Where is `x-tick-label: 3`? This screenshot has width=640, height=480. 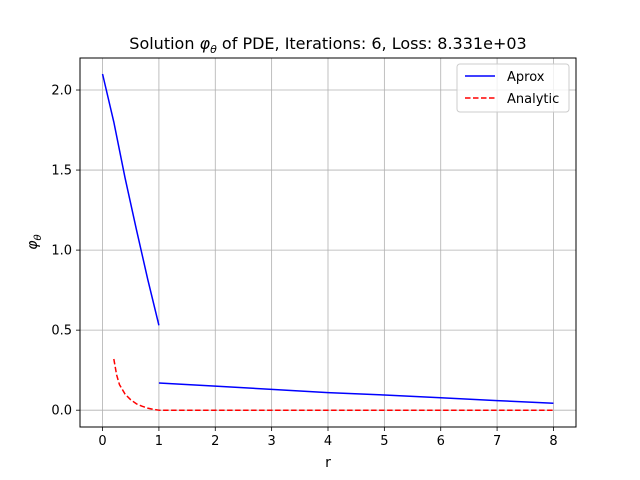
x-tick-label: 3 is located at coordinates (271, 441).